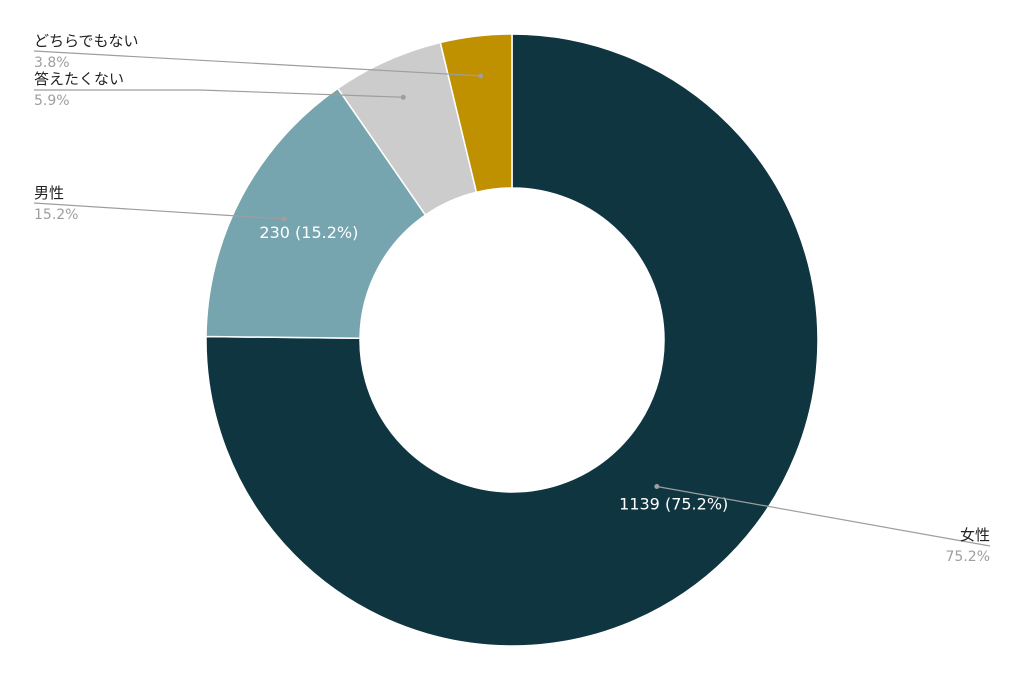 The image size is (1024, 679). I want to click on percent-label-2: 5.9%, so click(52, 101).